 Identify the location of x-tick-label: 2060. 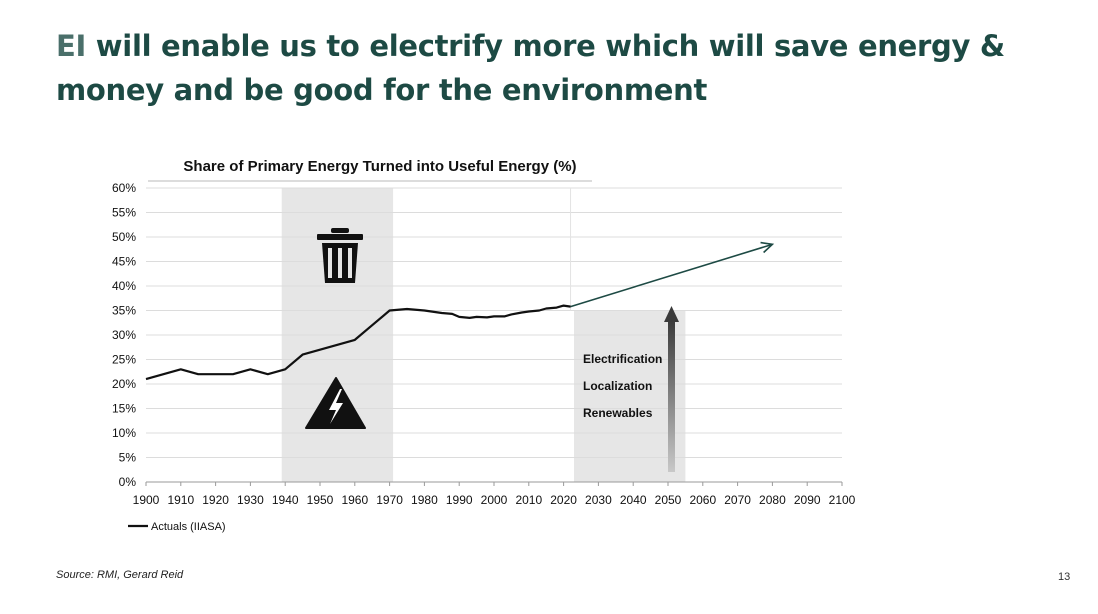
(702, 500).